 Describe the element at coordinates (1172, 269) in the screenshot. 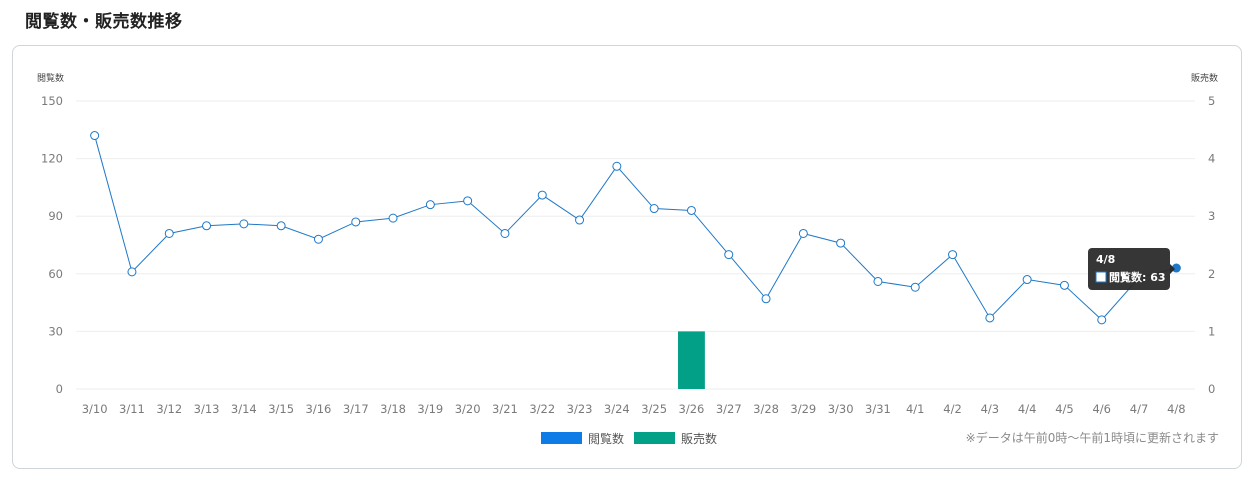

I see `tooltip-arrow` at that location.